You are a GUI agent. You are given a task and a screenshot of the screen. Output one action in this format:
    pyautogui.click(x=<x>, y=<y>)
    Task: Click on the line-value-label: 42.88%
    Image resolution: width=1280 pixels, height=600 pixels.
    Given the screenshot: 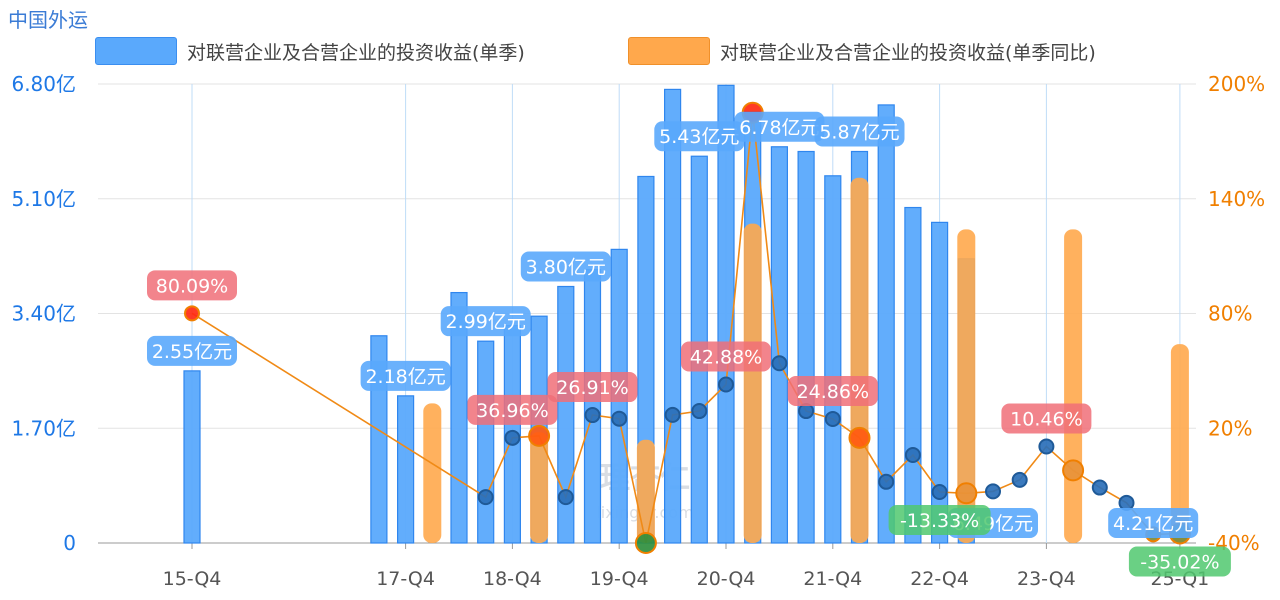 What is the action you would take?
    pyautogui.click(x=726, y=356)
    